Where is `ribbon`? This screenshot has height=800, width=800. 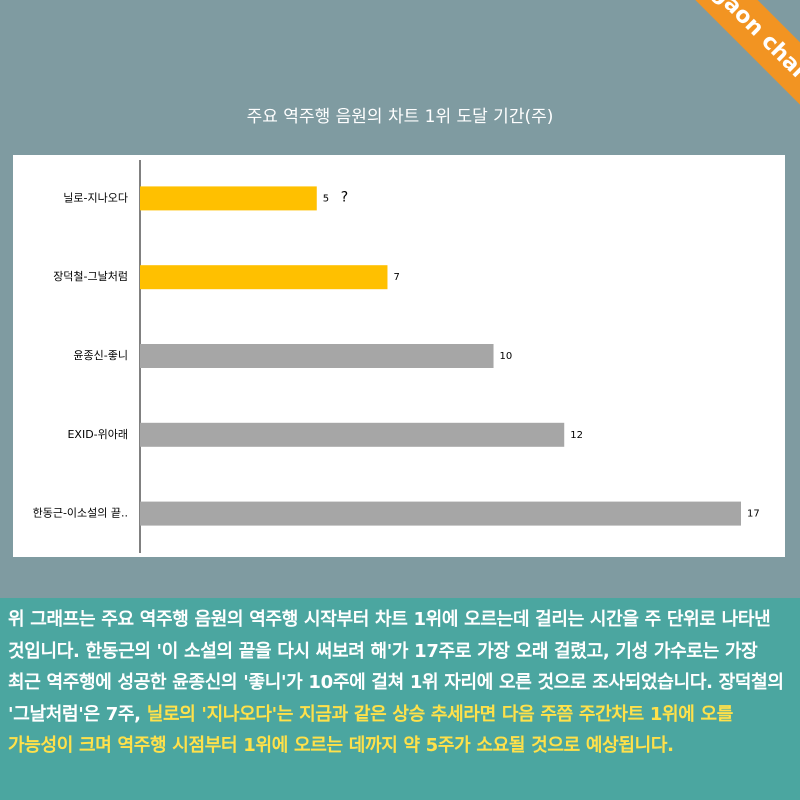
ribbon is located at coordinates (731, 69).